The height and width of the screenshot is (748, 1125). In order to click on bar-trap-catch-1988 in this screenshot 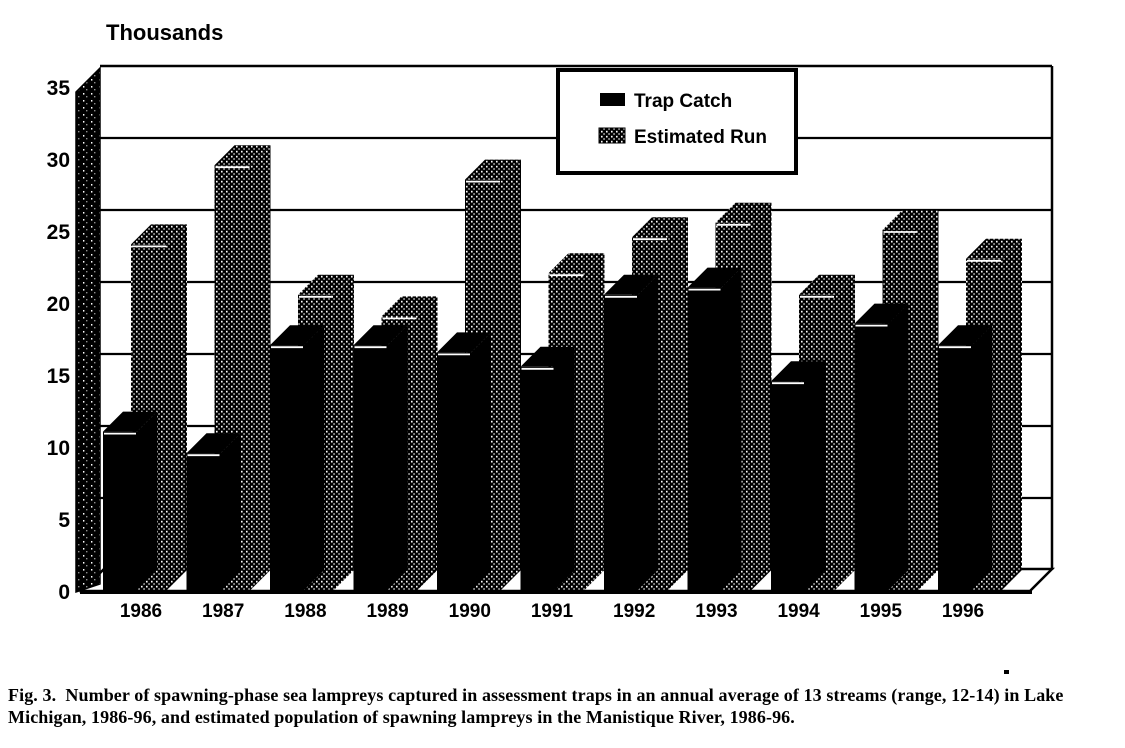, I will do `click(297, 457)`.